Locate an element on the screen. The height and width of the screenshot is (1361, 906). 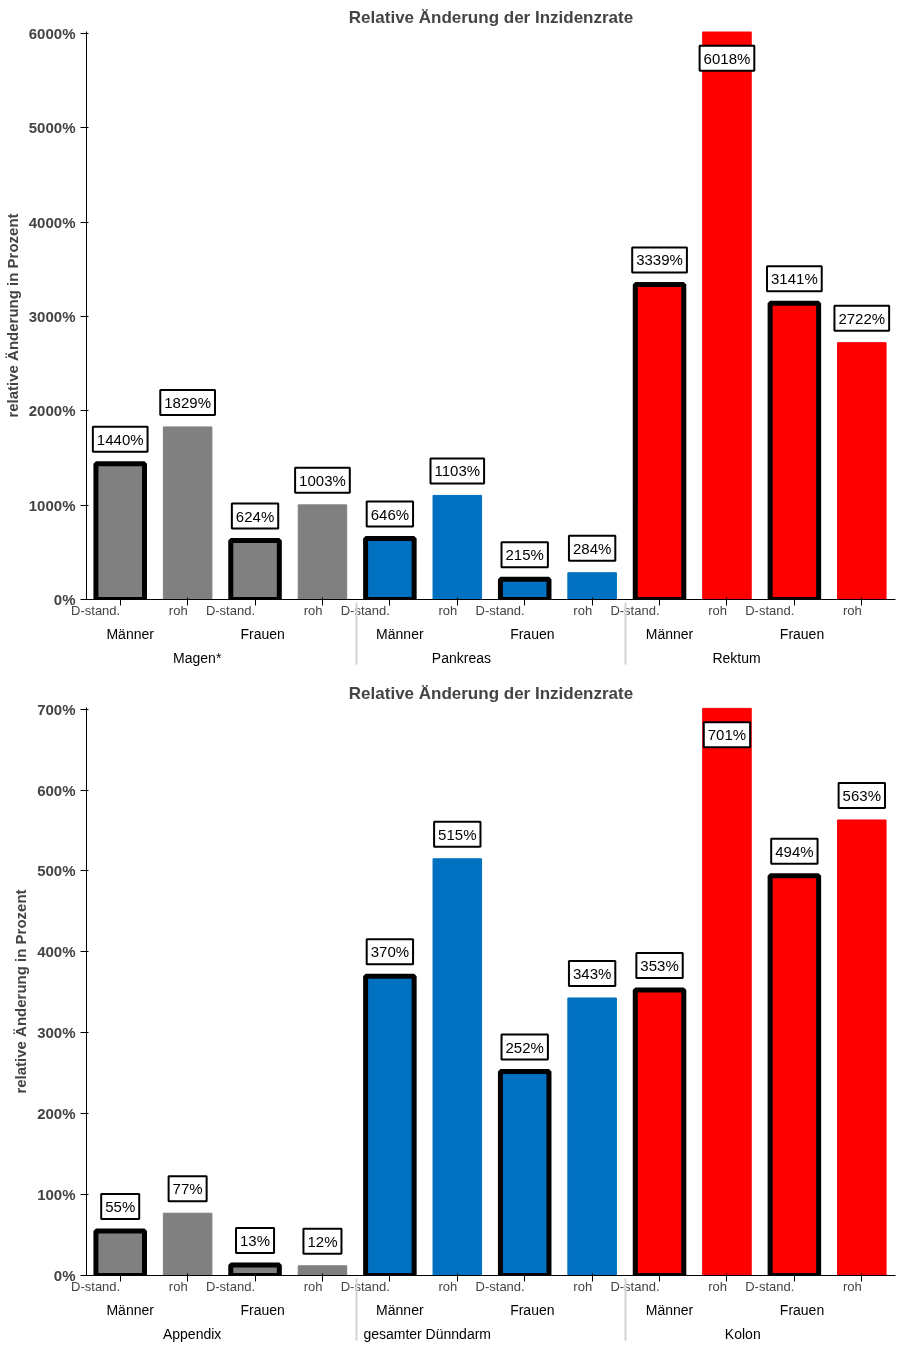
y-tick-label: 1000% is located at coordinates (52, 505).